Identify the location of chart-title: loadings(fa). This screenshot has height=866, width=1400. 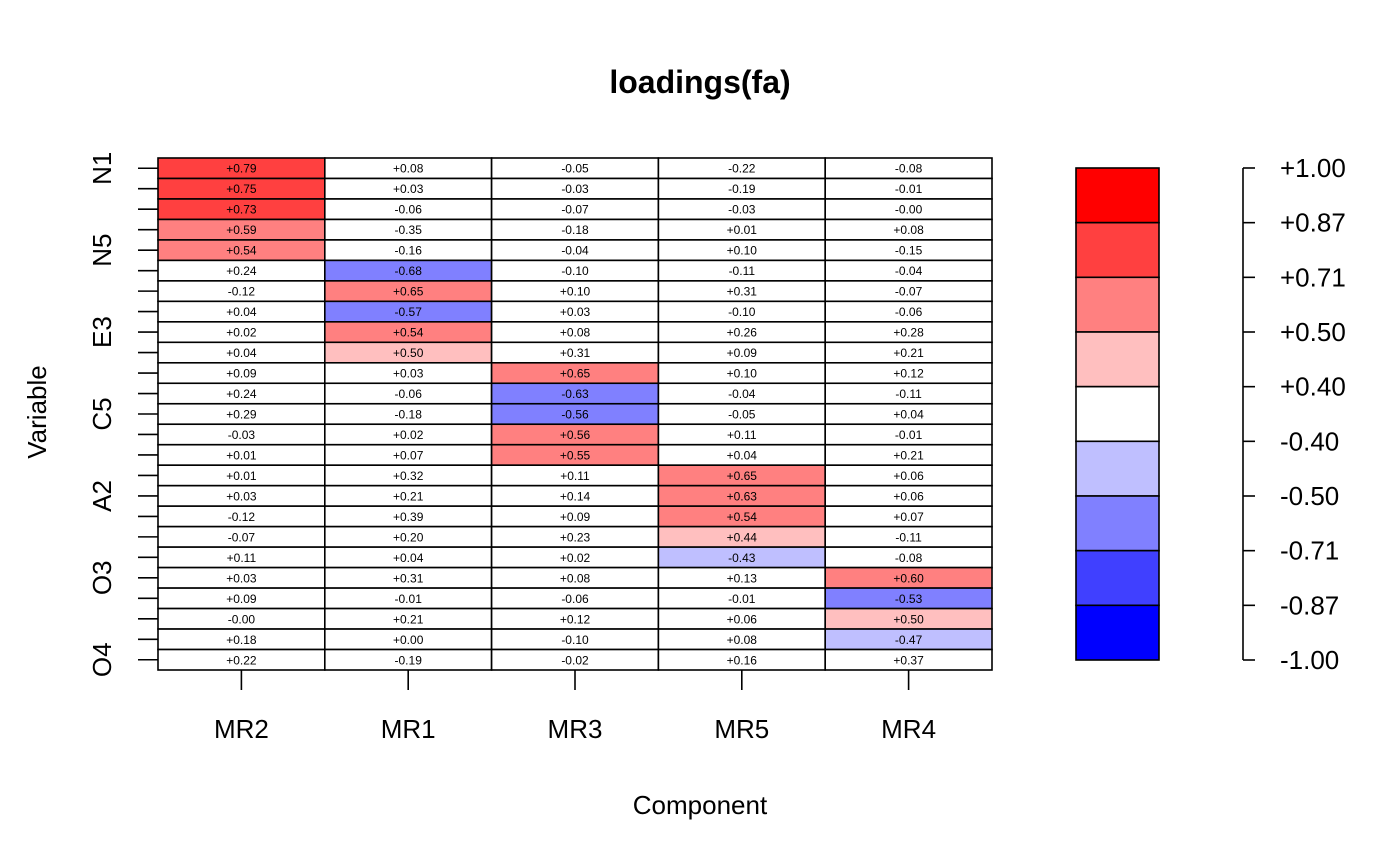
(699, 82).